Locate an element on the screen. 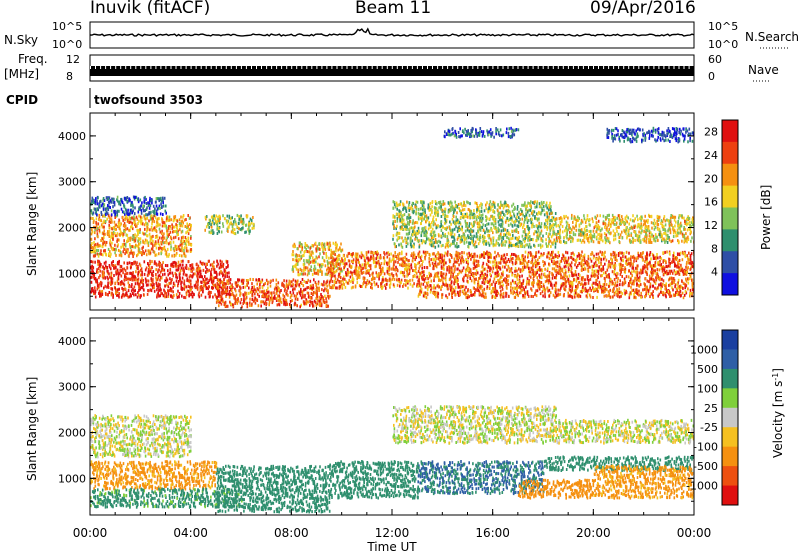 Image resolution: width=800 pixels, height=554 pixels. cpid-value: twofsound 3503 is located at coordinates (148, 100).